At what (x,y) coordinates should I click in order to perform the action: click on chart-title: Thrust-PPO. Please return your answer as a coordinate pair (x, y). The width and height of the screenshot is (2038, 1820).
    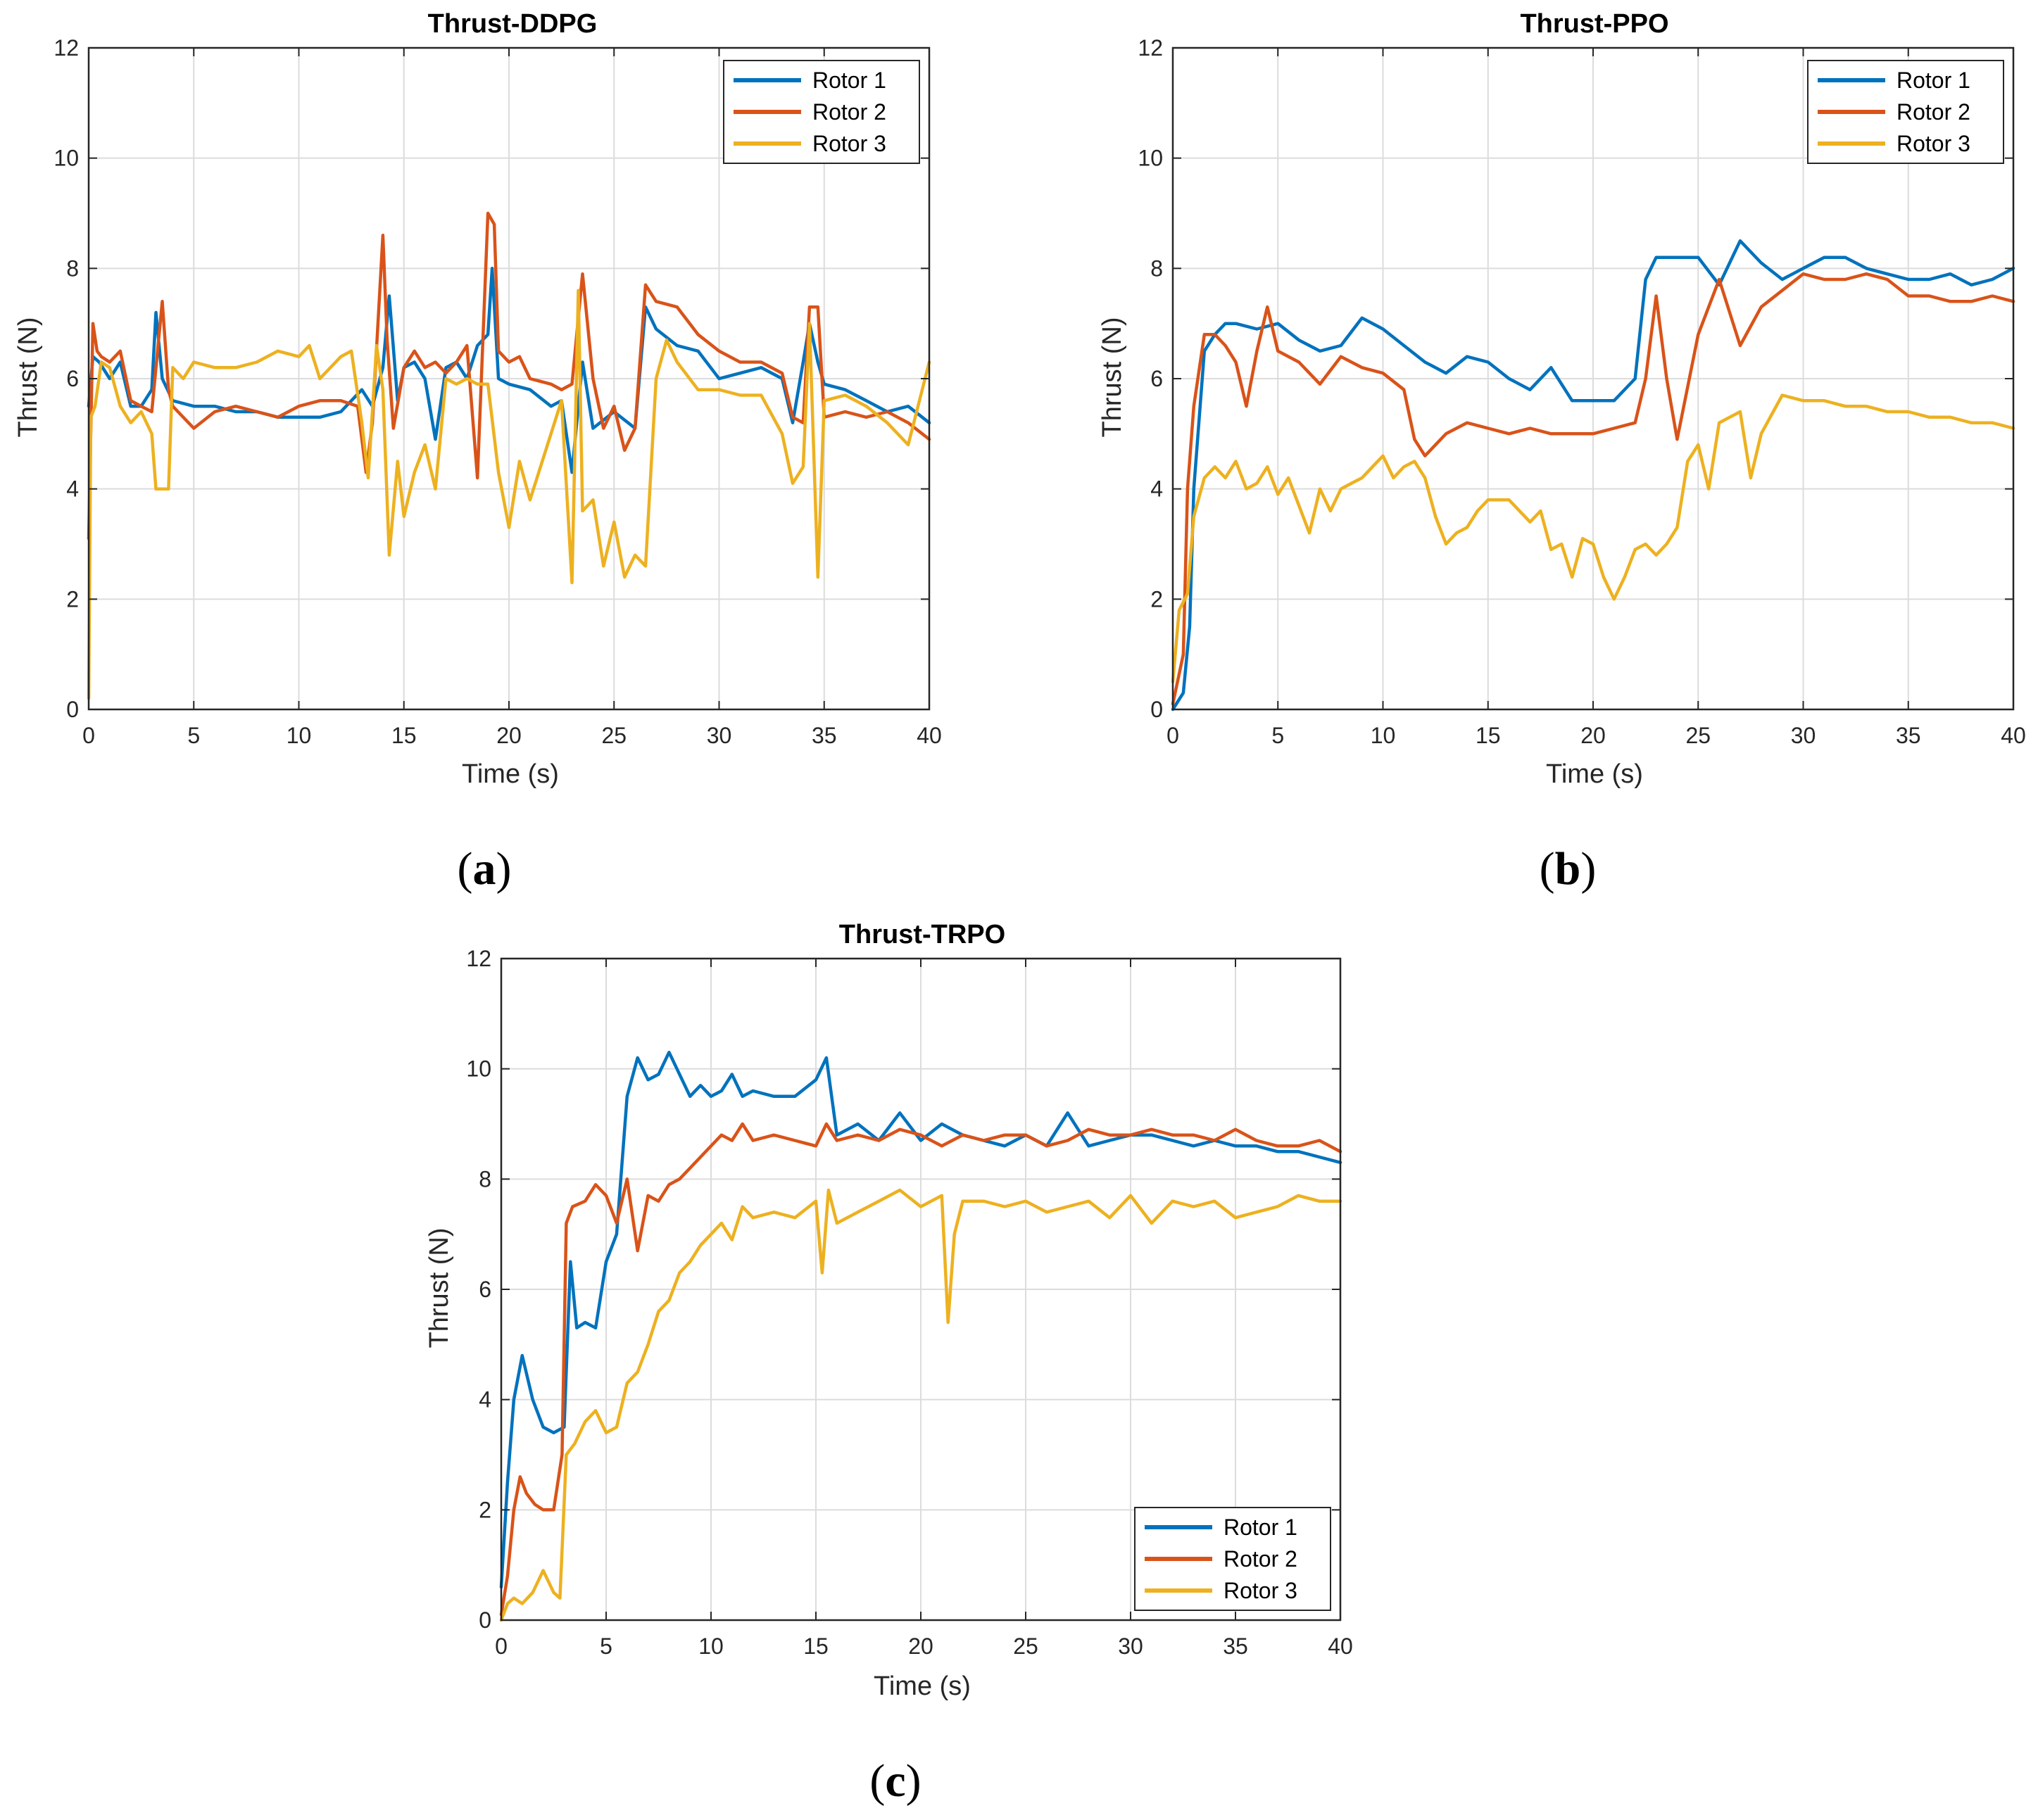
    Looking at the image, I should click on (1594, 24).